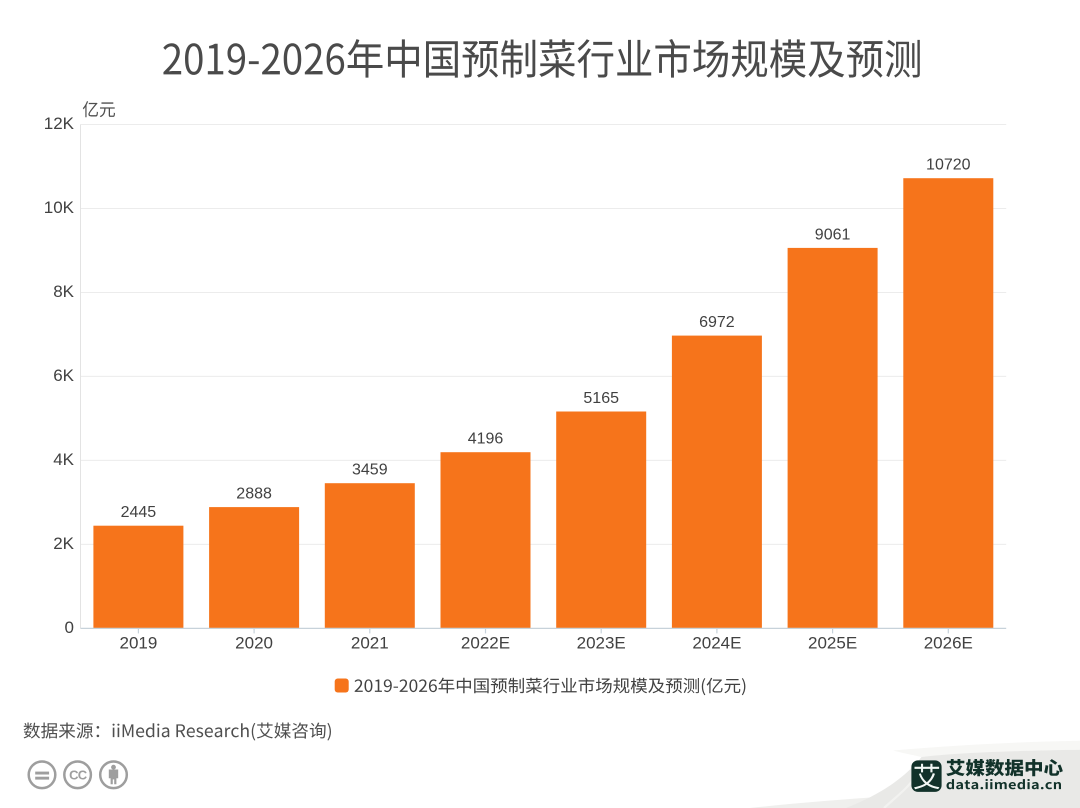 This screenshot has height=808, width=1080. I want to click on svg-text: 2023E, so click(601, 643).